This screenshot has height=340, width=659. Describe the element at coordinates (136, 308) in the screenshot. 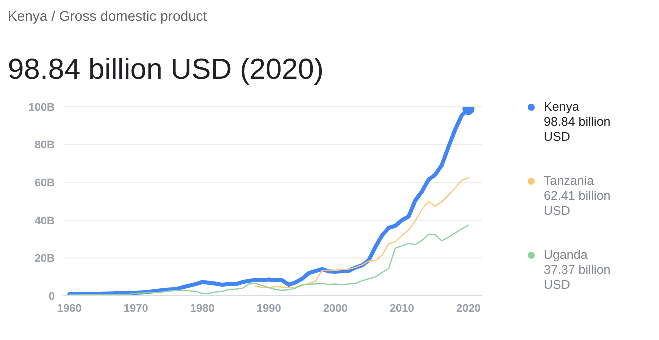

I see `x-tick-label: 1970` at that location.